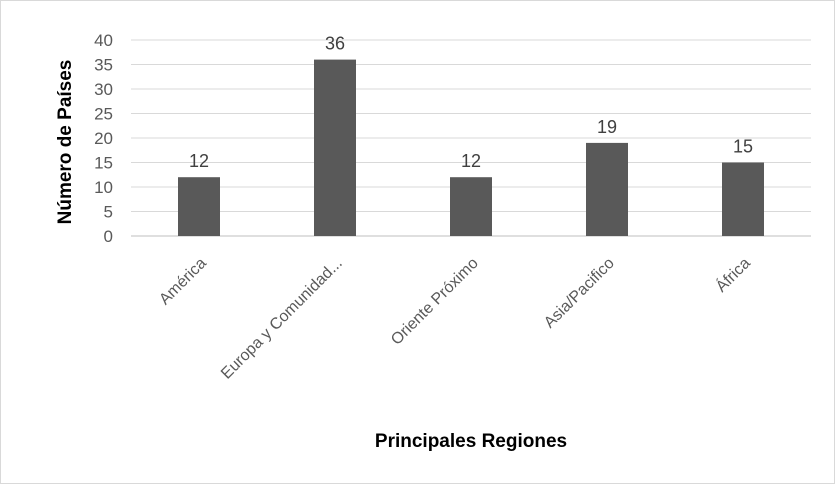  I want to click on y-axis-ticks: 0 5 10 15 20 25 30 35 40, so click(103, 138).